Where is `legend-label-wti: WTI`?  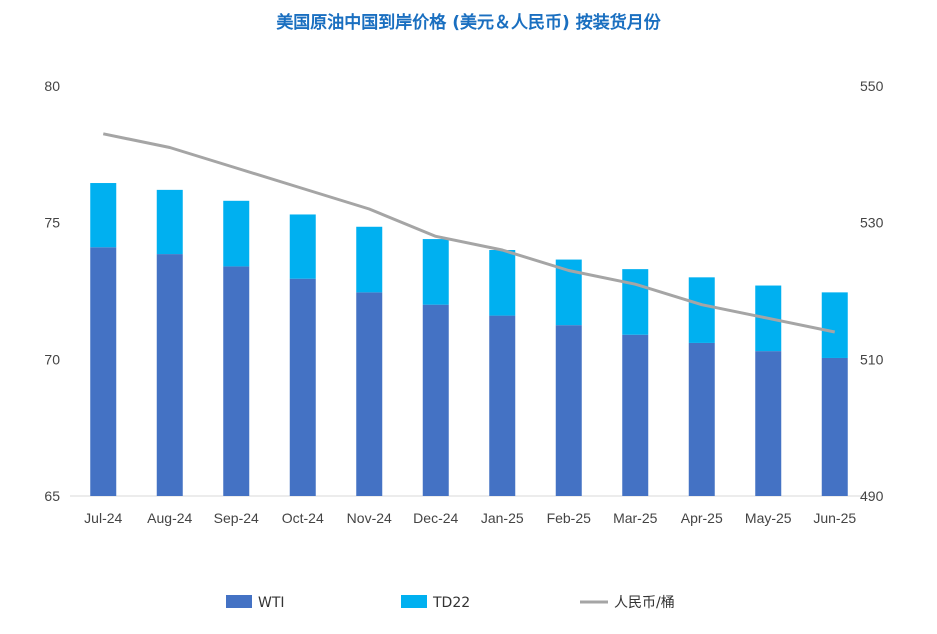 legend-label-wti: WTI is located at coordinates (271, 603).